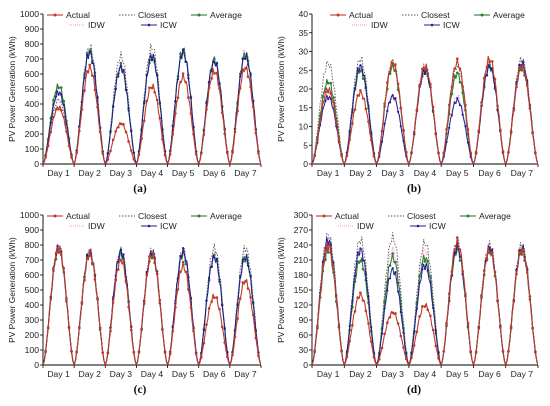  I want to click on y-tick-label: 120, so click(301, 305).